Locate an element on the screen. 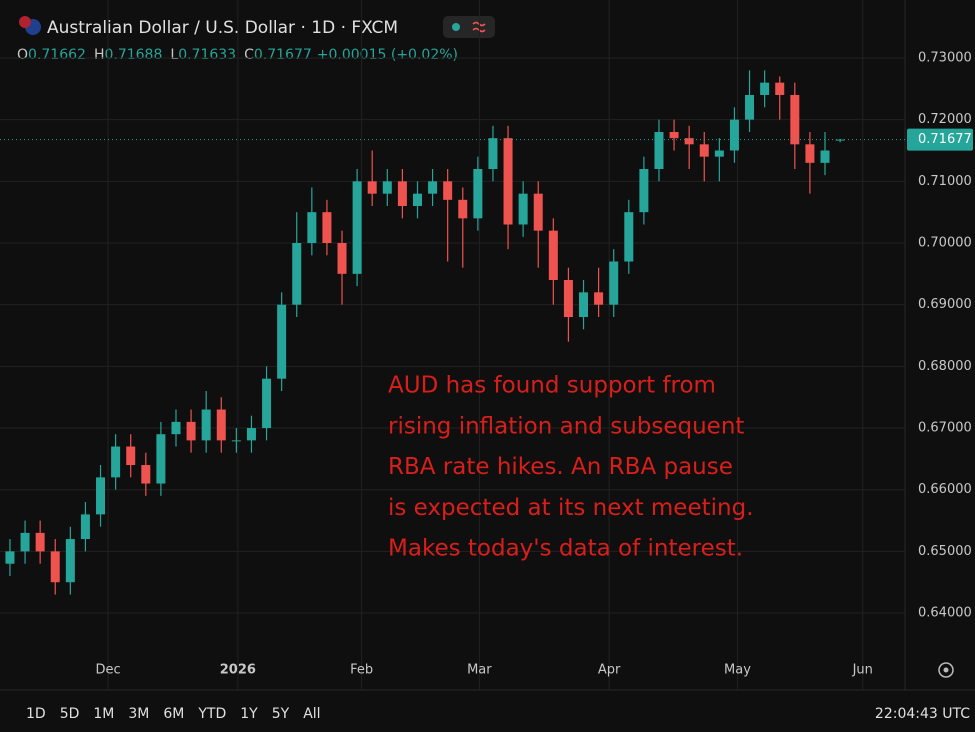  settings-icon is located at coordinates (946, 670).